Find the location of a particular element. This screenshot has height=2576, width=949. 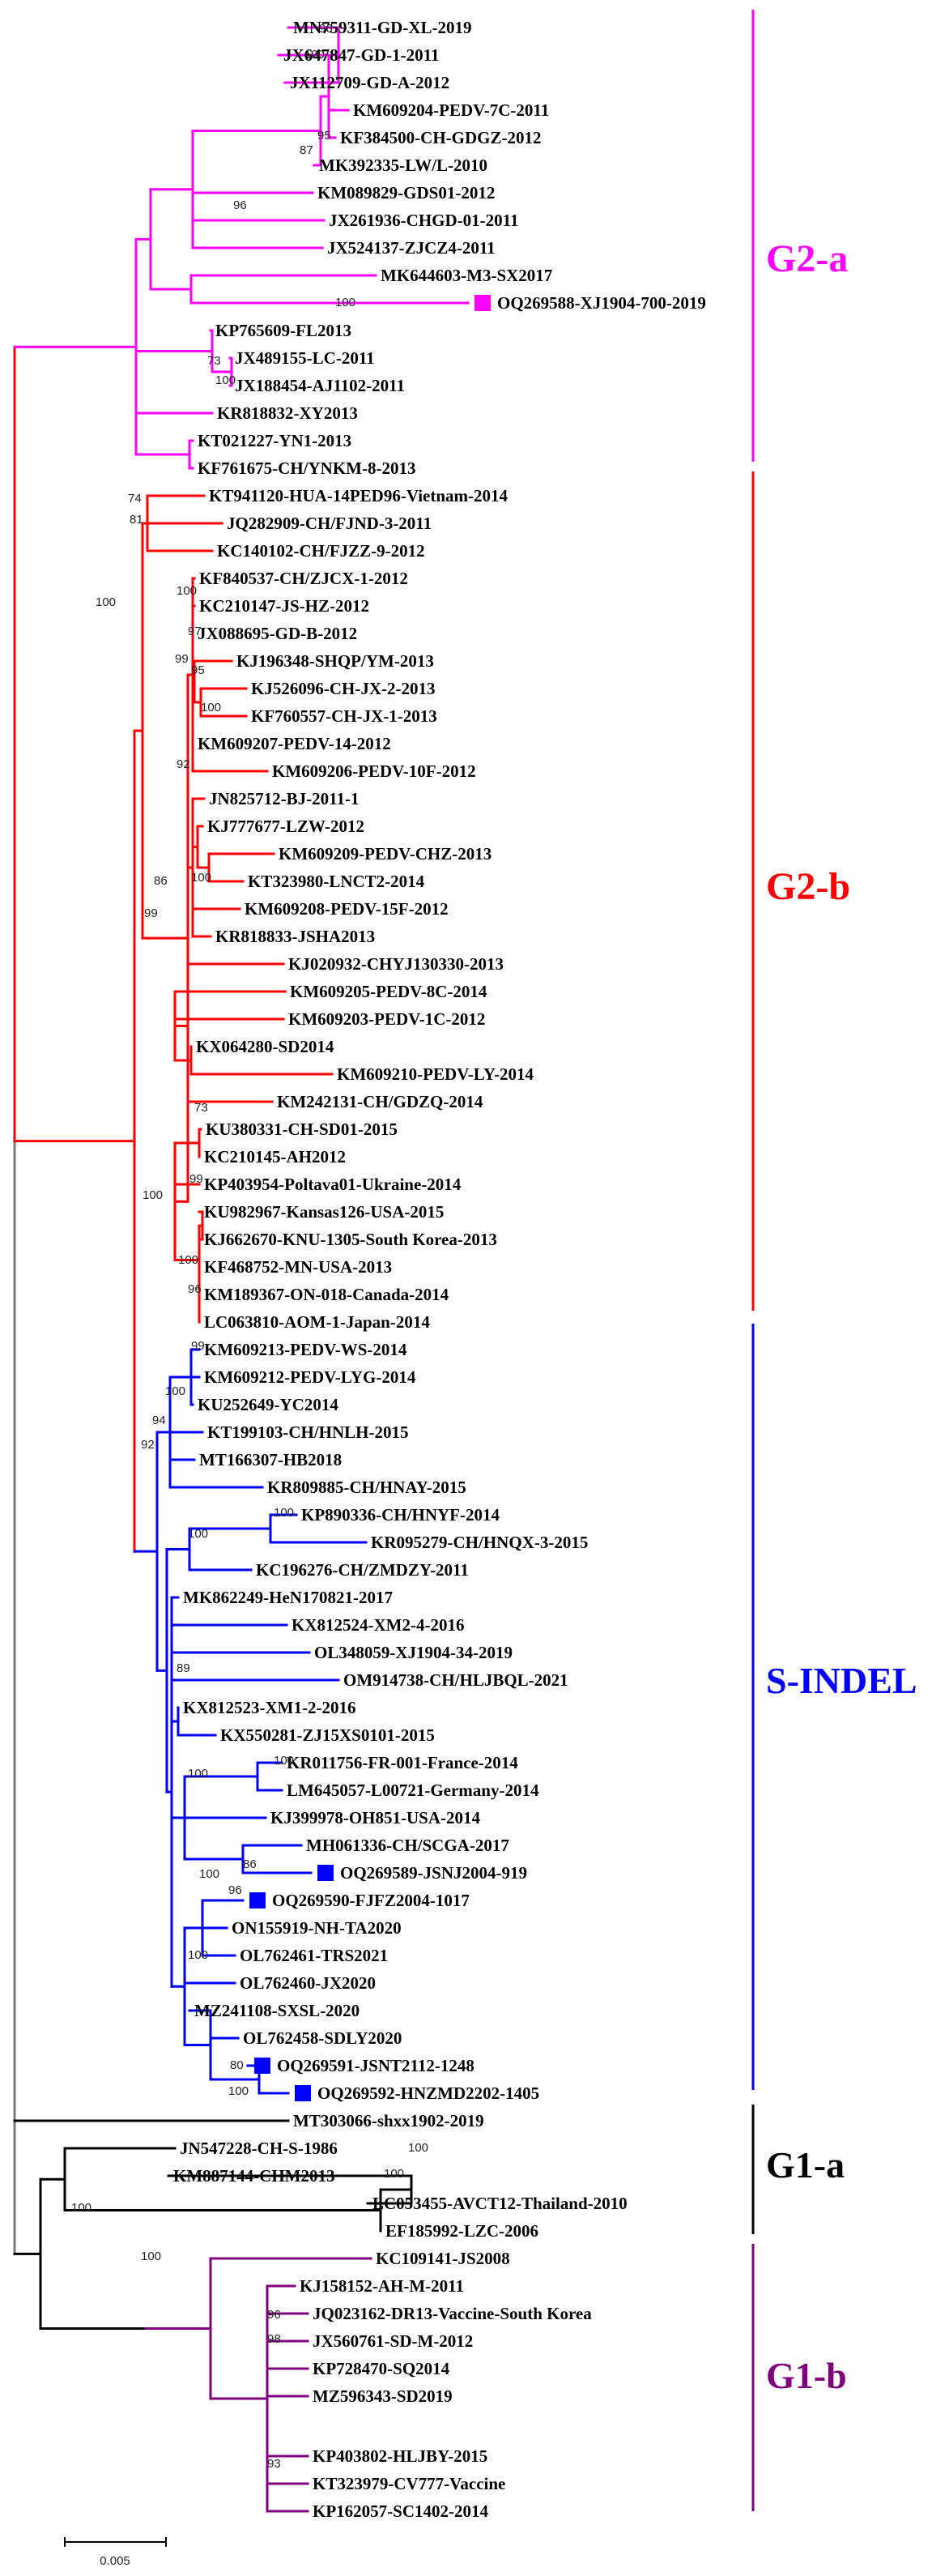

leaf-label: KJ526096-CH-JX-2-2013 is located at coordinates (343, 689).